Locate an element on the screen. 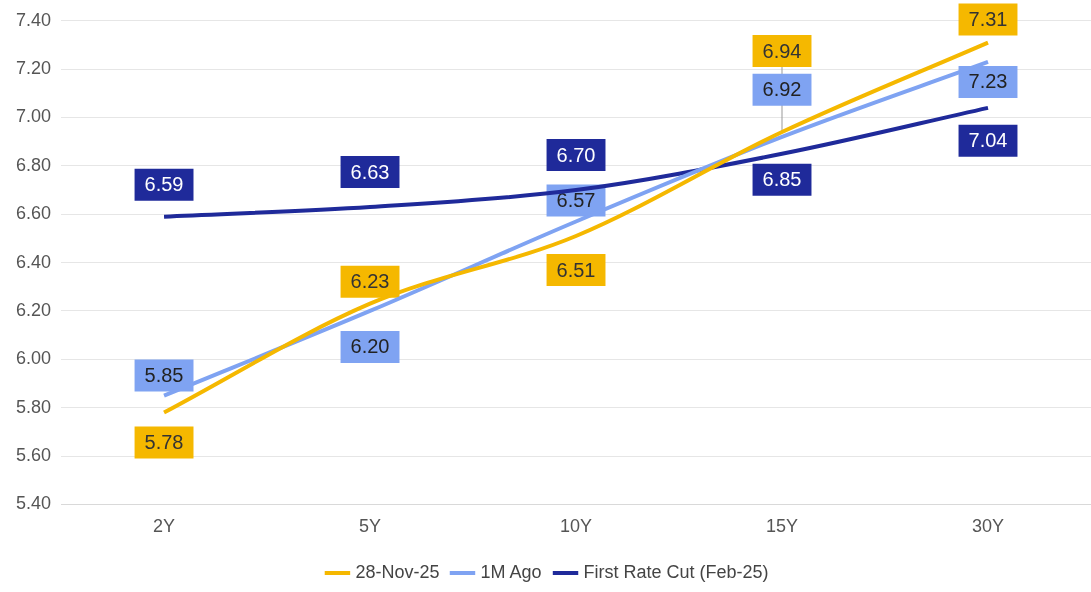  data-label: 6.94 is located at coordinates (782, 50).